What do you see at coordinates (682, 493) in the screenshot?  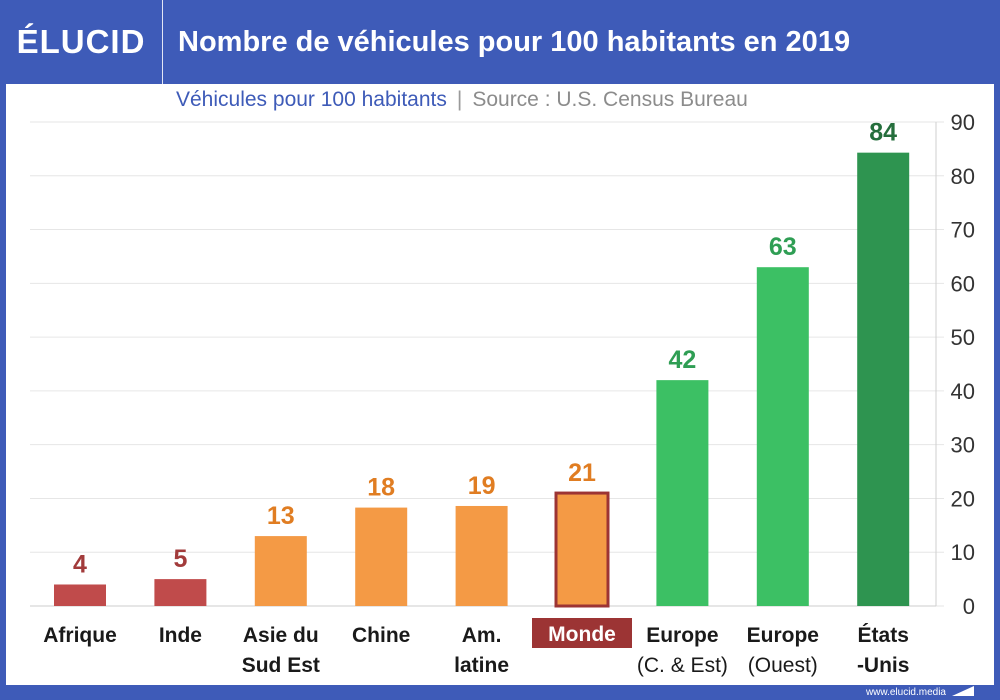 I see `bar-europe-c-est-` at bounding box center [682, 493].